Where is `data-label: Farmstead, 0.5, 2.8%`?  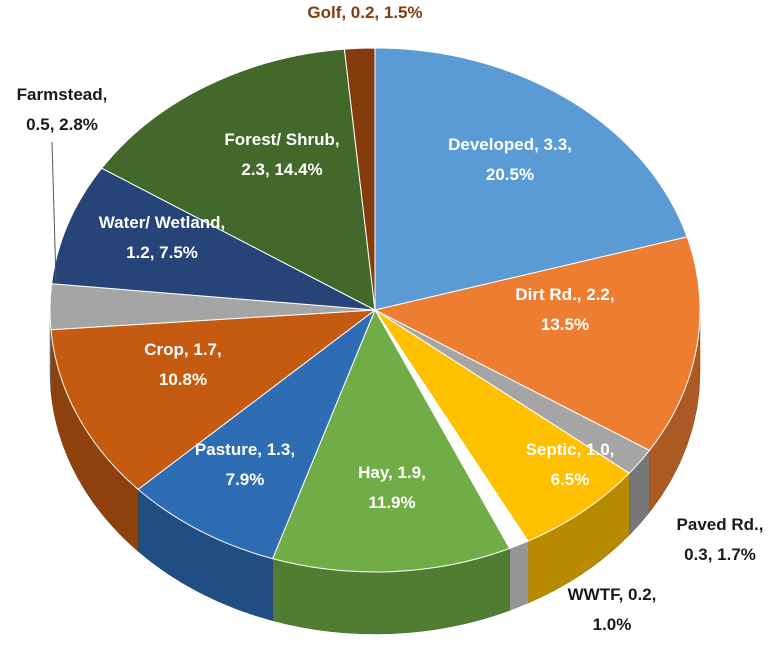
data-label: Farmstead, 0.5, 2.8% is located at coordinates (62, 109).